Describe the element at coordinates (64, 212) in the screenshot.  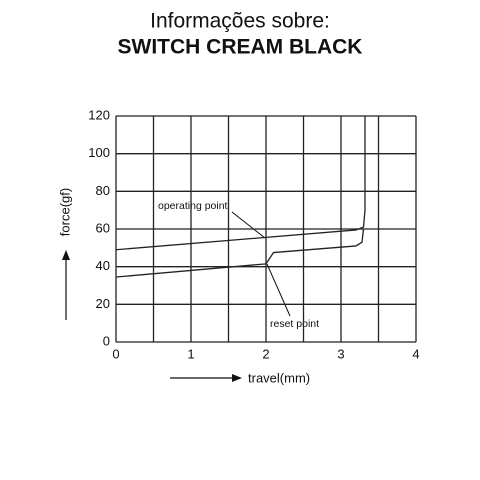
I see `y-axis-label: force(gf)` at that location.